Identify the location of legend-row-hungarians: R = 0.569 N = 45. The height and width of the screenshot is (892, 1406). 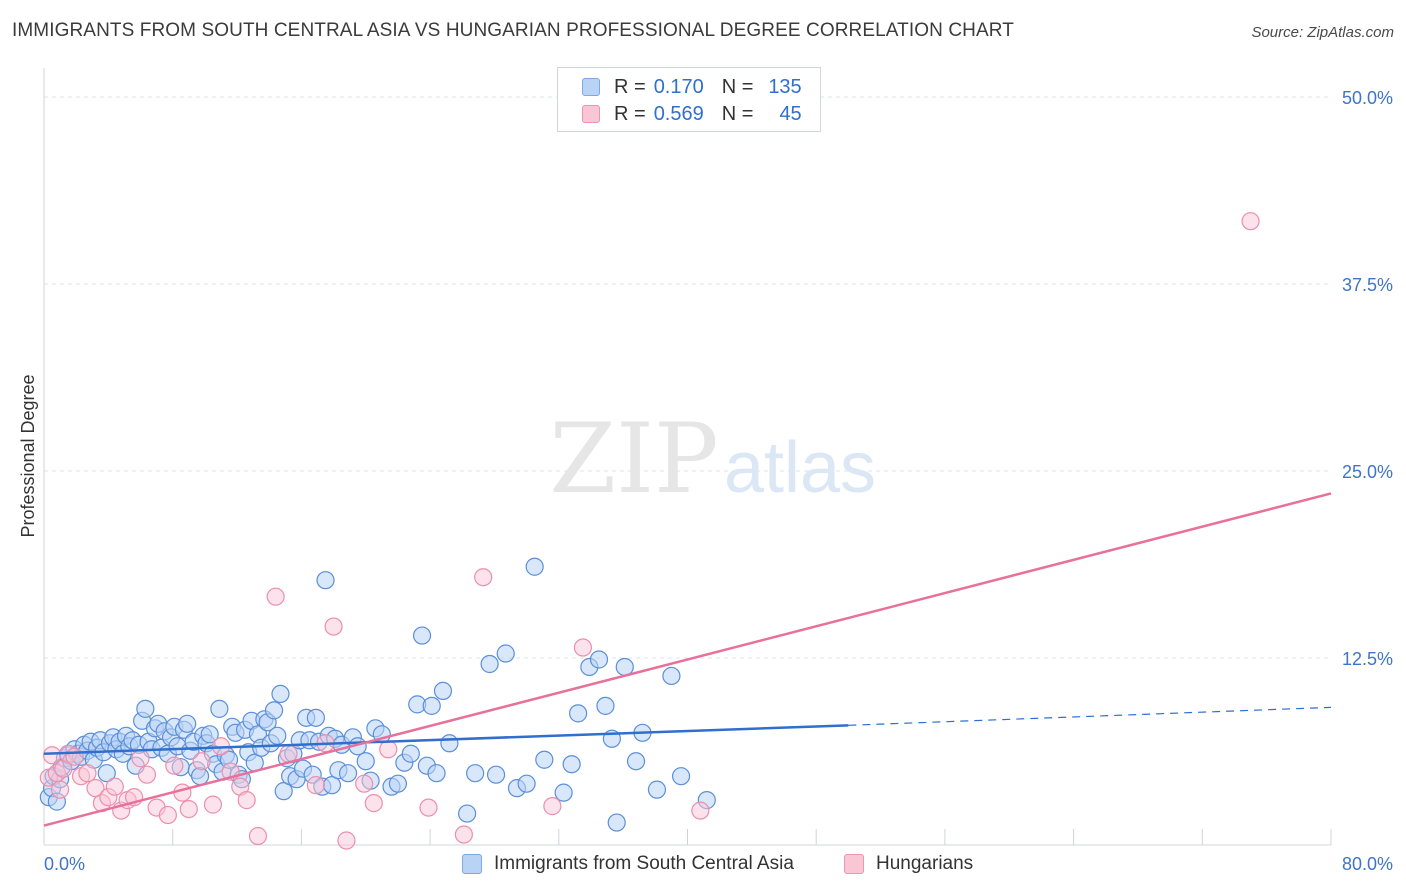
(692, 114).